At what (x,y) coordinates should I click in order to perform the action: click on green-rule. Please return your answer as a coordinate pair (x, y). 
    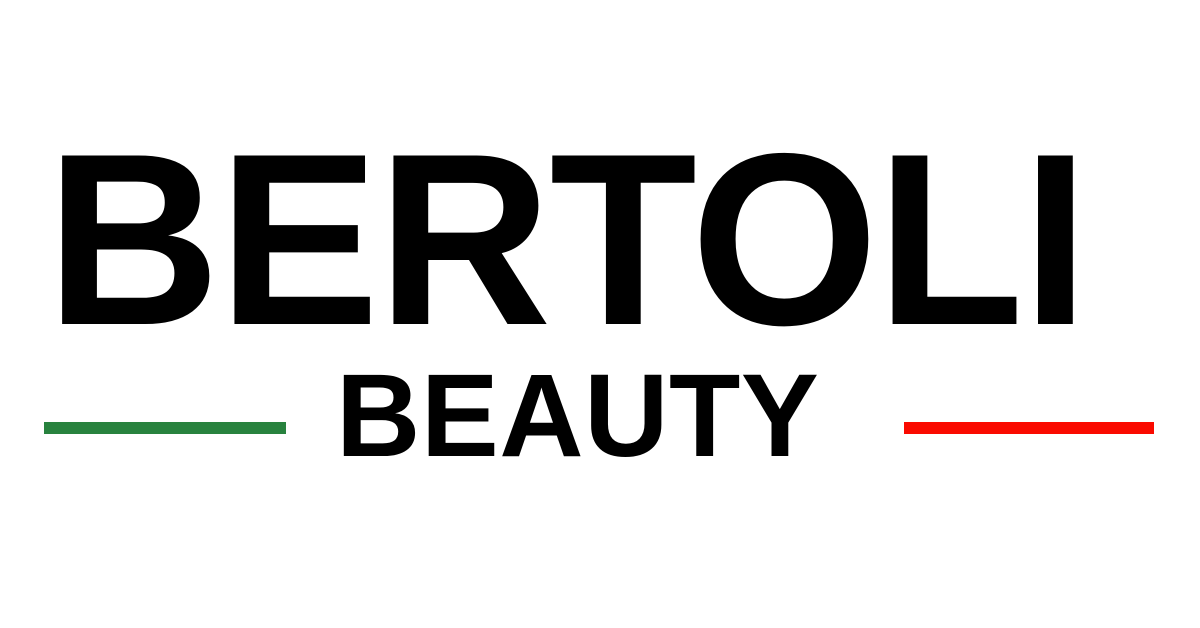
    Looking at the image, I should click on (165, 428).